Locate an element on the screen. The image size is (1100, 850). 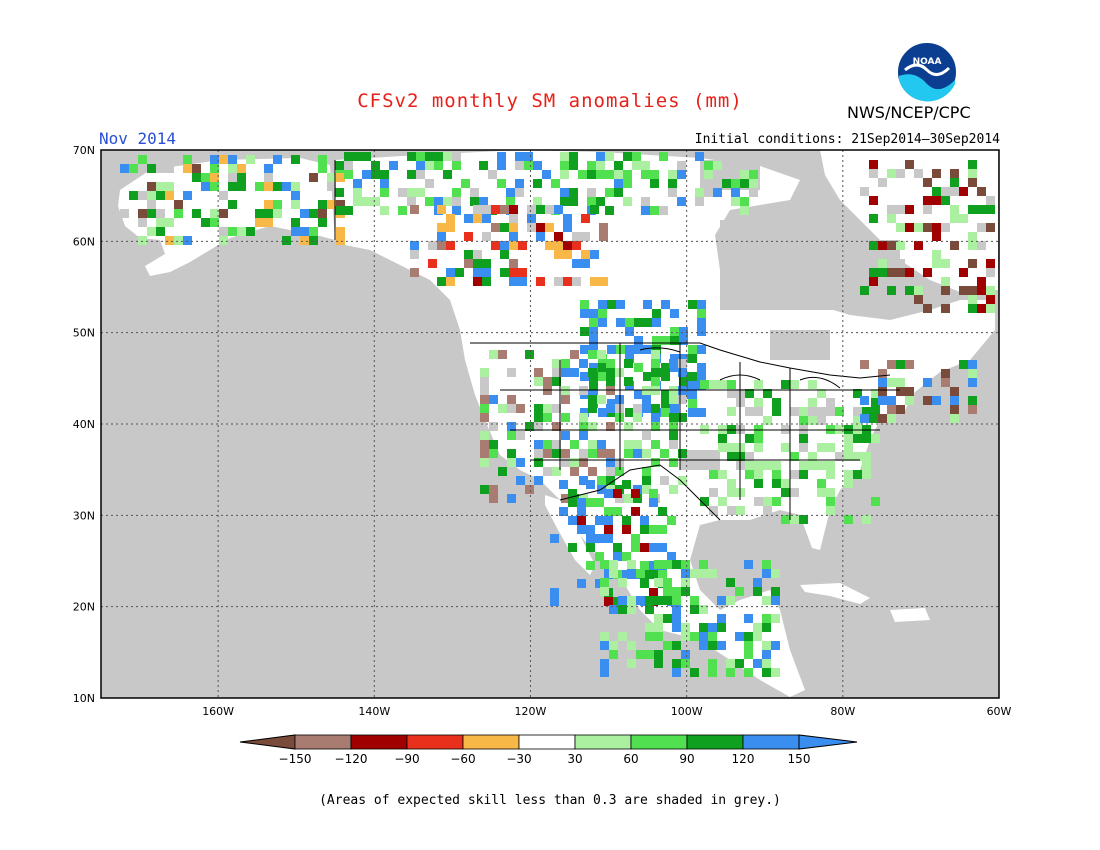
agency-label: NWS/NCEP/CPC is located at coordinates (909, 112).